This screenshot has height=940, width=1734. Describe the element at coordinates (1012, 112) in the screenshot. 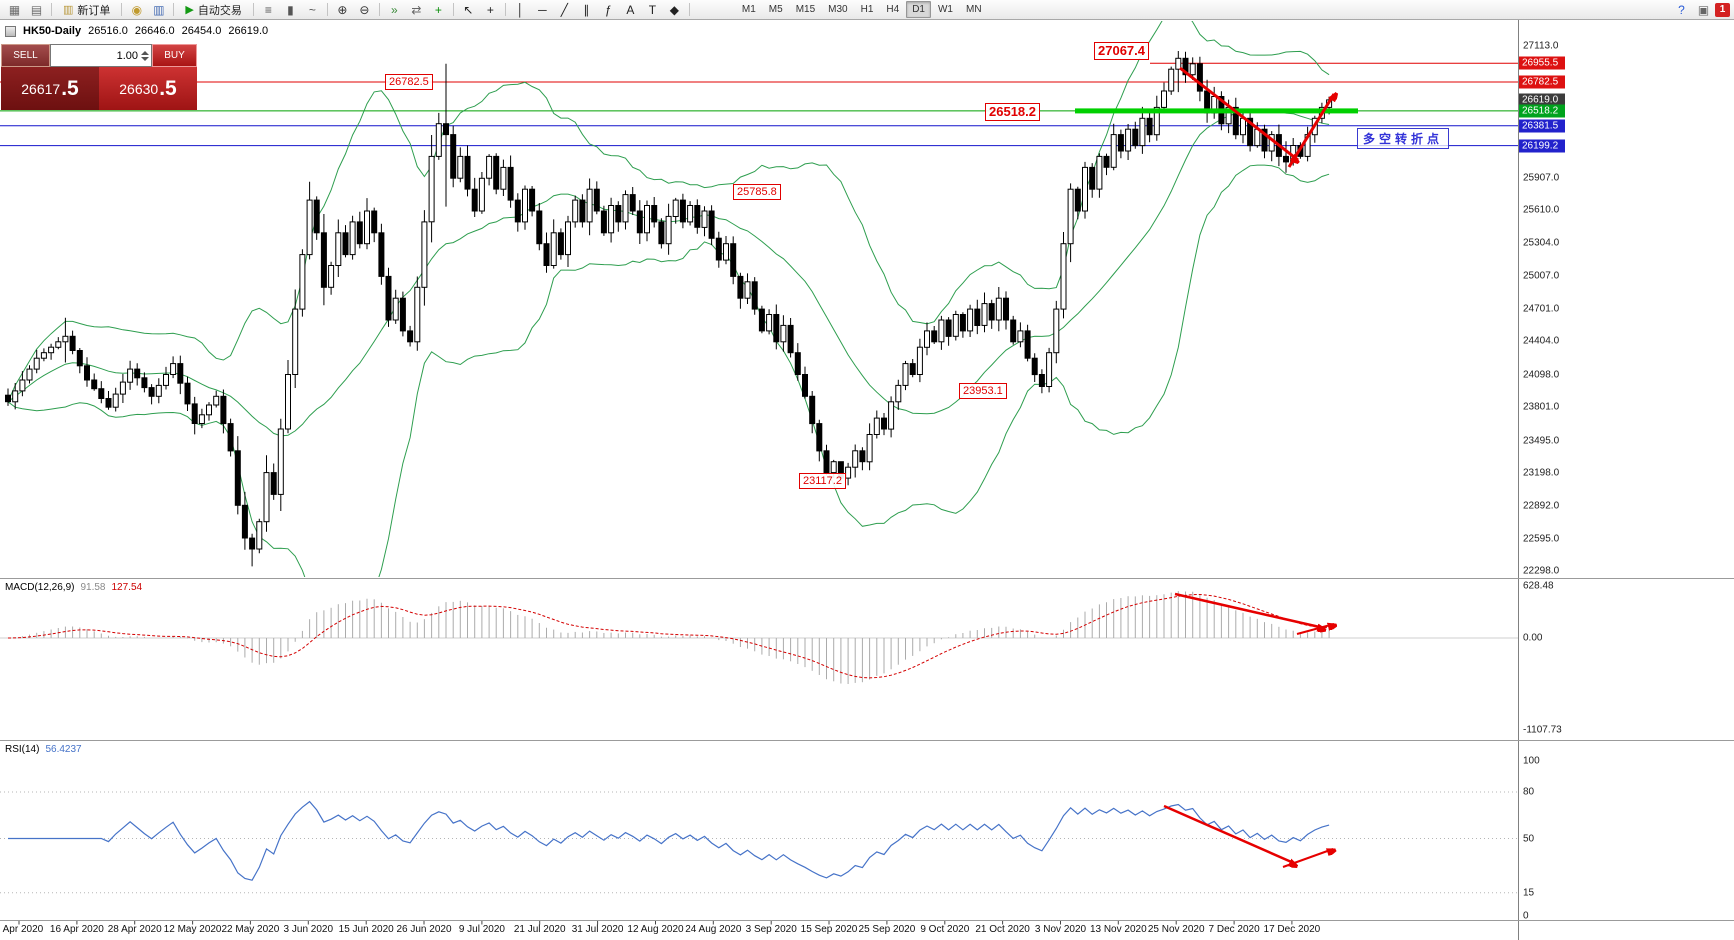

I see `price-annotation: 26518.2` at that location.